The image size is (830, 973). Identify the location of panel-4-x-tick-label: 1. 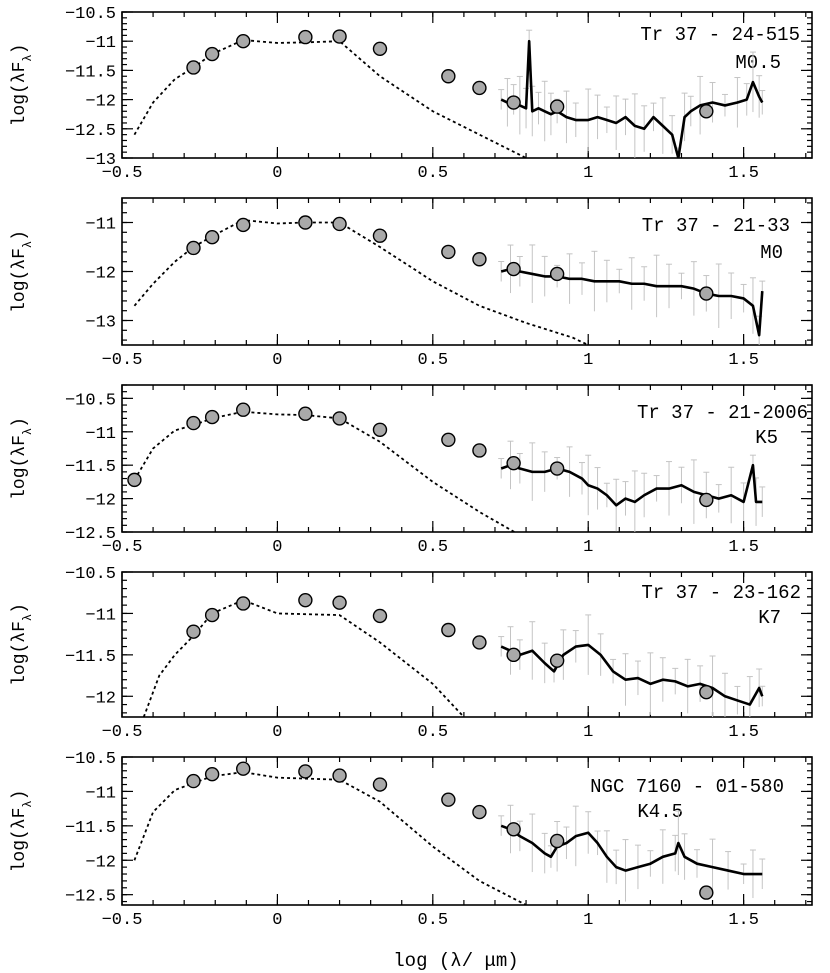
(588, 732).